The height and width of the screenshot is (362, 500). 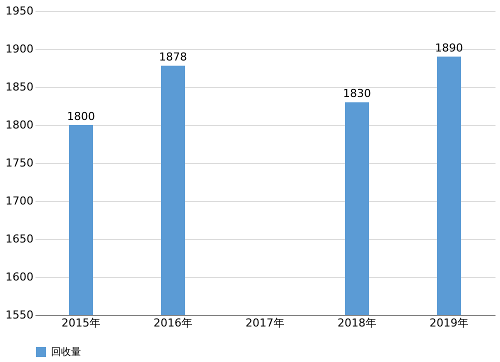 What do you see at coordinates (449, 48) in the screenshot?
I see `data-label: 1890` at bounding box center [449, 48].